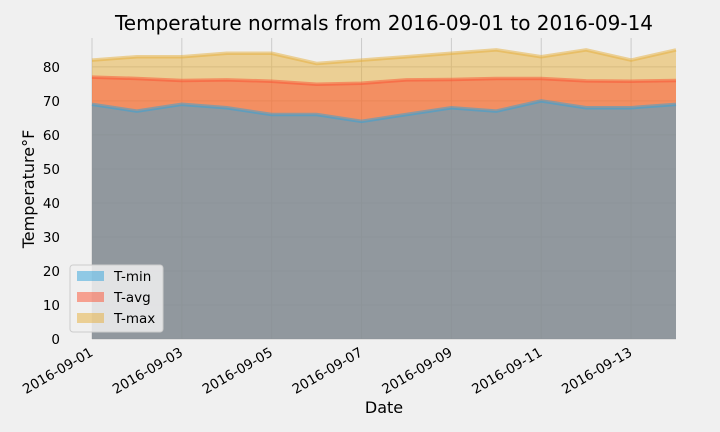  What do you see at coordinates (51, 136) in the screenshot?
I see `y-tick-label: 60` at bounding box center [51, 136].